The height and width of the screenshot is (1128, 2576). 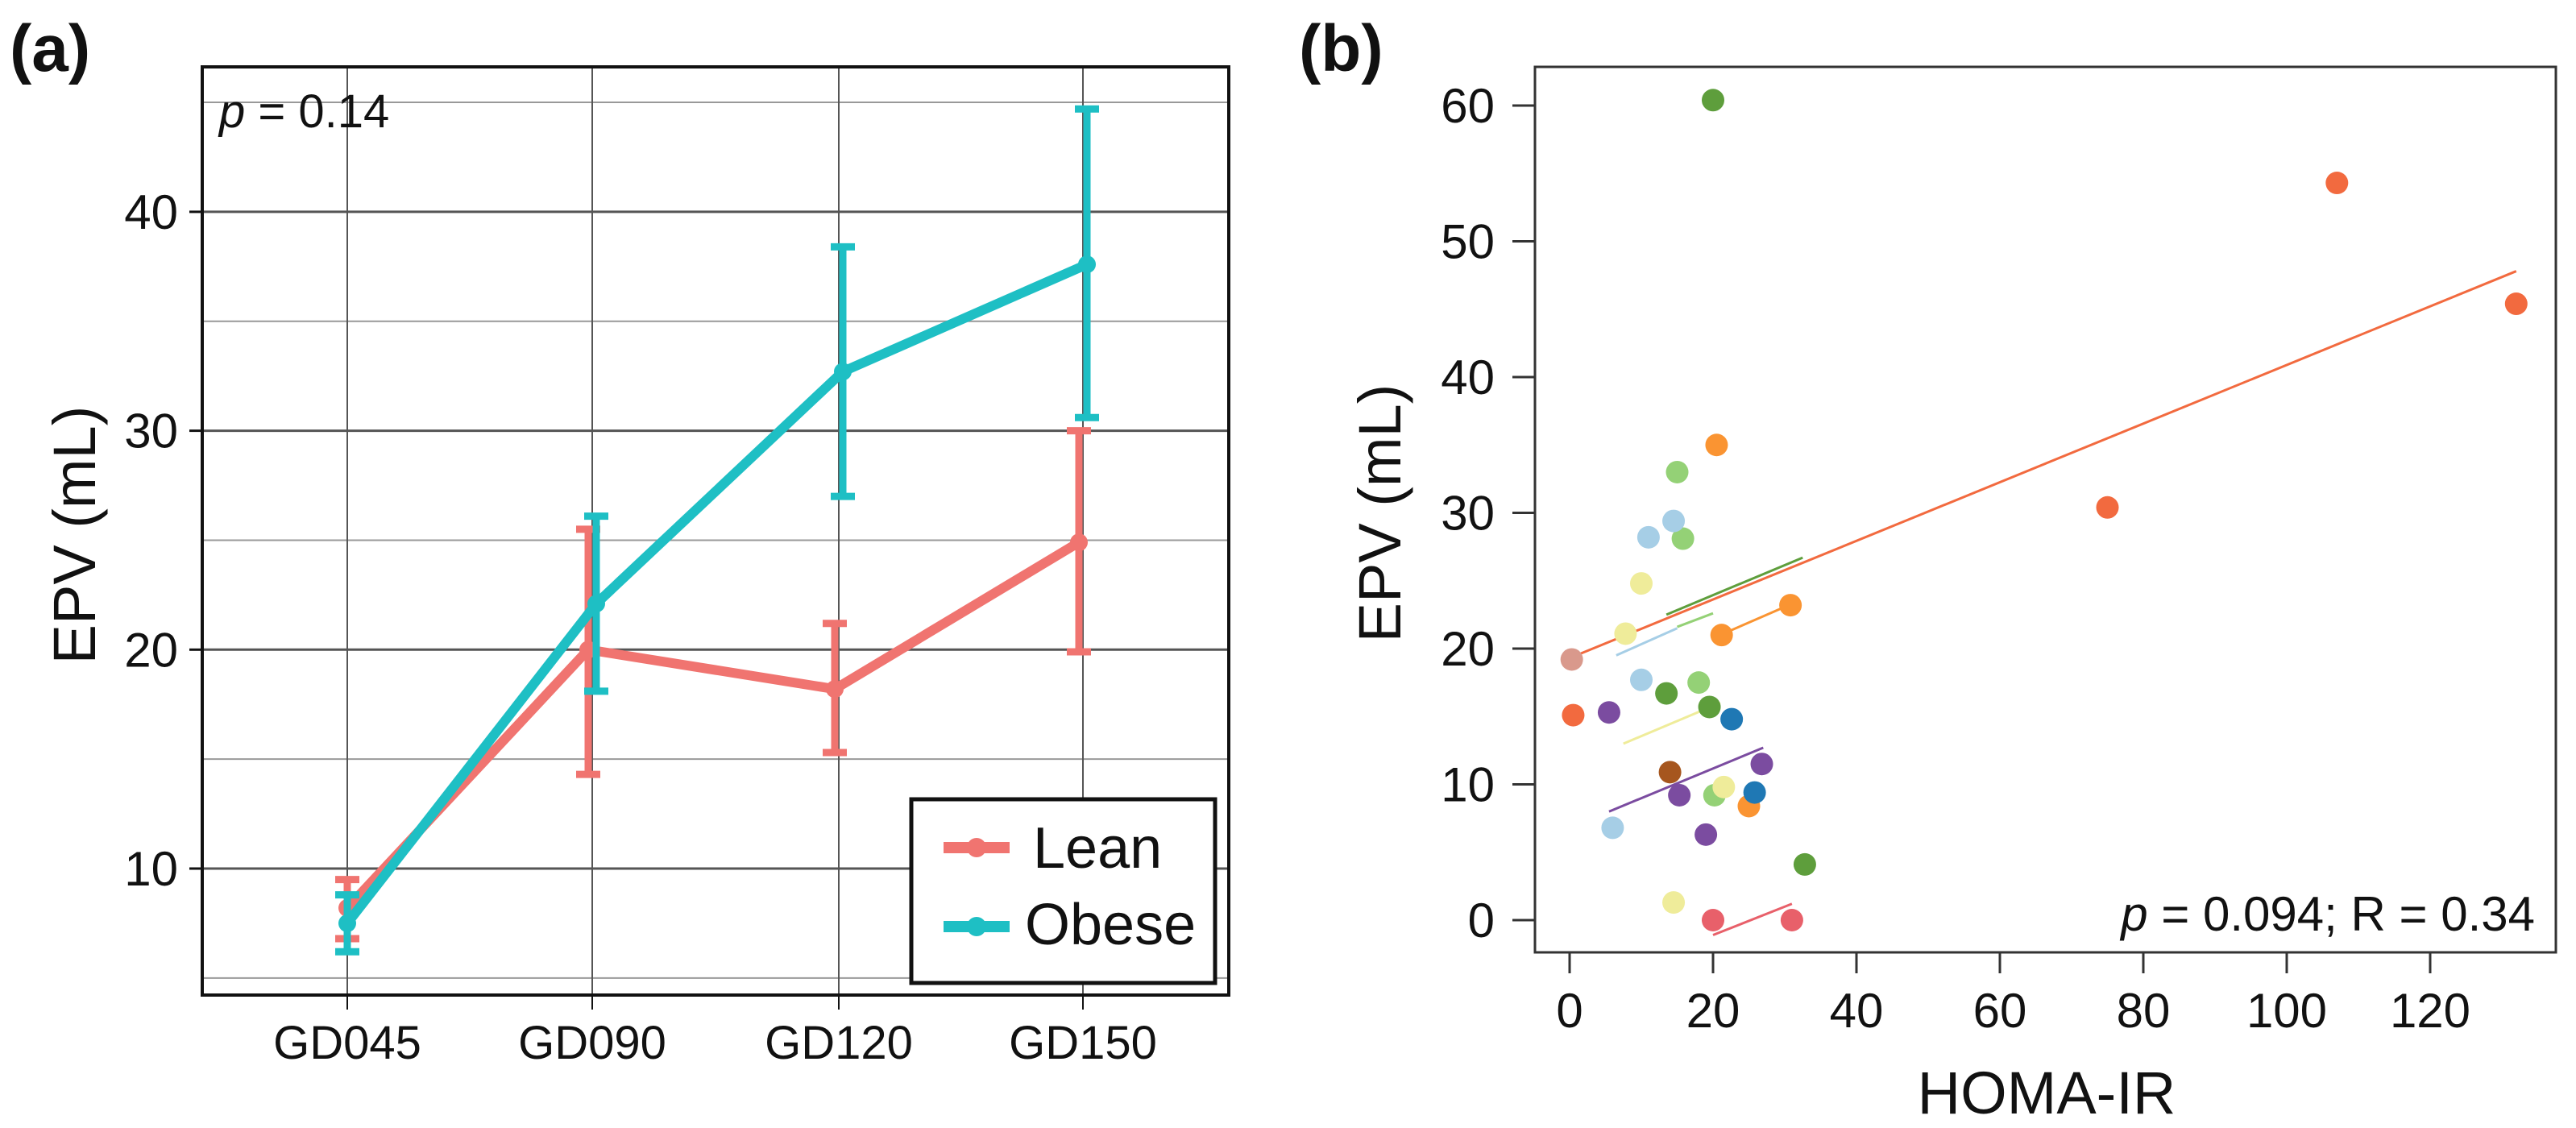 What do you see at coordinates (1083, 1043) in the screenshot?
I see `x-tick-label: GD150` at bounding box center [1083, 1043].